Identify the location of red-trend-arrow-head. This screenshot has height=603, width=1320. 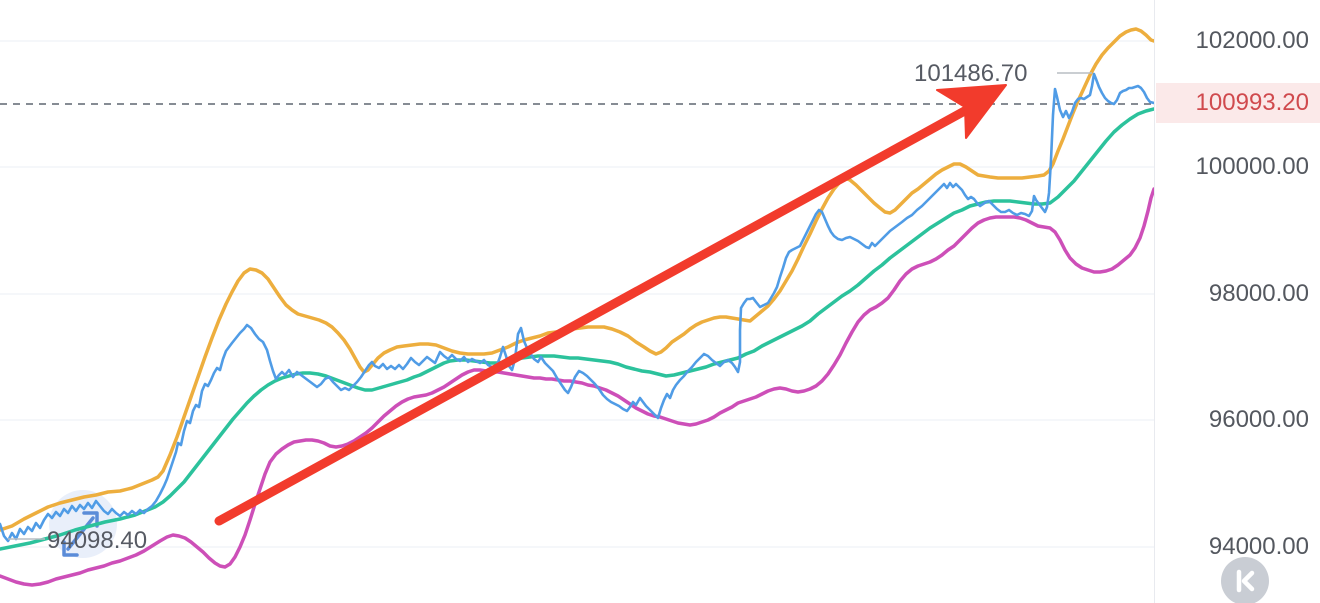
(971, 111).